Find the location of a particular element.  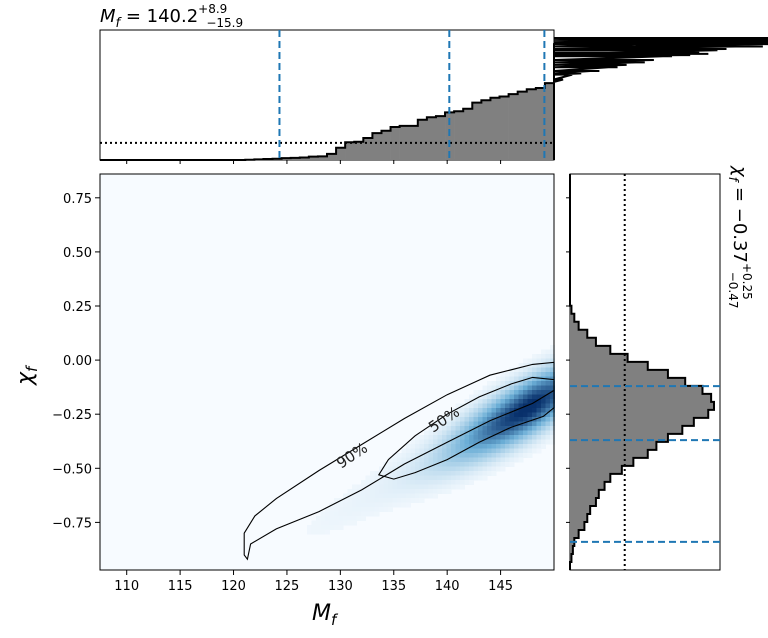

right-marginal-title: χf = −0.37+0.25−0.47 is located at coordinates (739, 237).